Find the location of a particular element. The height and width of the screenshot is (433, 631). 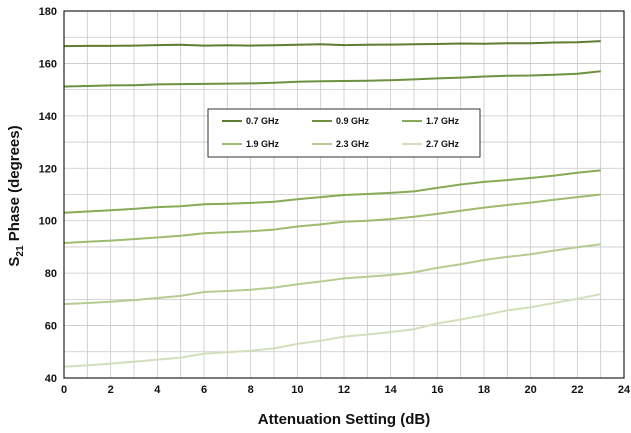

x-tick-label: 18 is located at coordinates (484, 390).